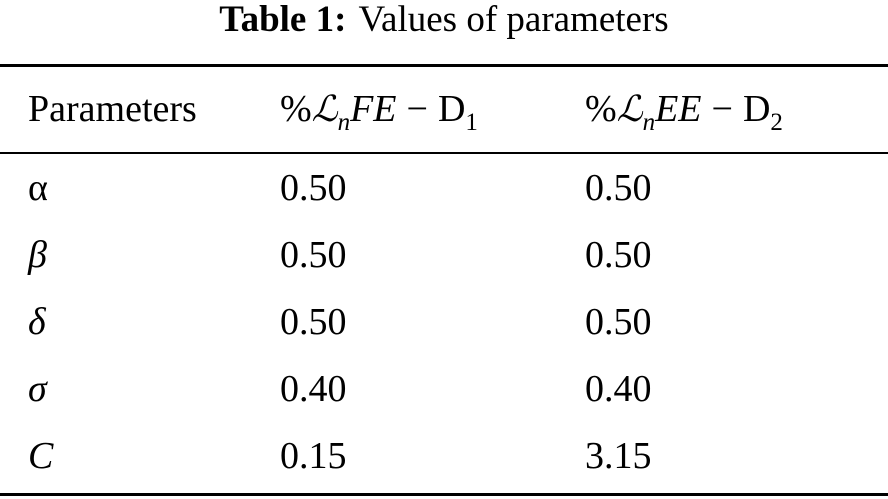 This screenshot has width=888, height=499. Describe the element at coordinates (513, 20) in the screenshot. I see `caption-text: Values of parameters` at that location.